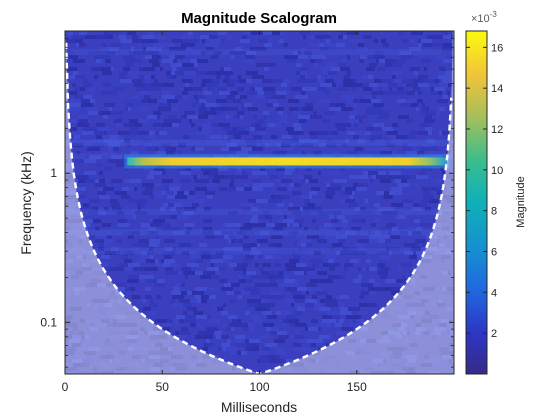 The height and width of the screenshot is (420, 560). Describe the element at coordinates (494, 334) in the screenshot. I see `colorbar-tick-label: 2` at that location.